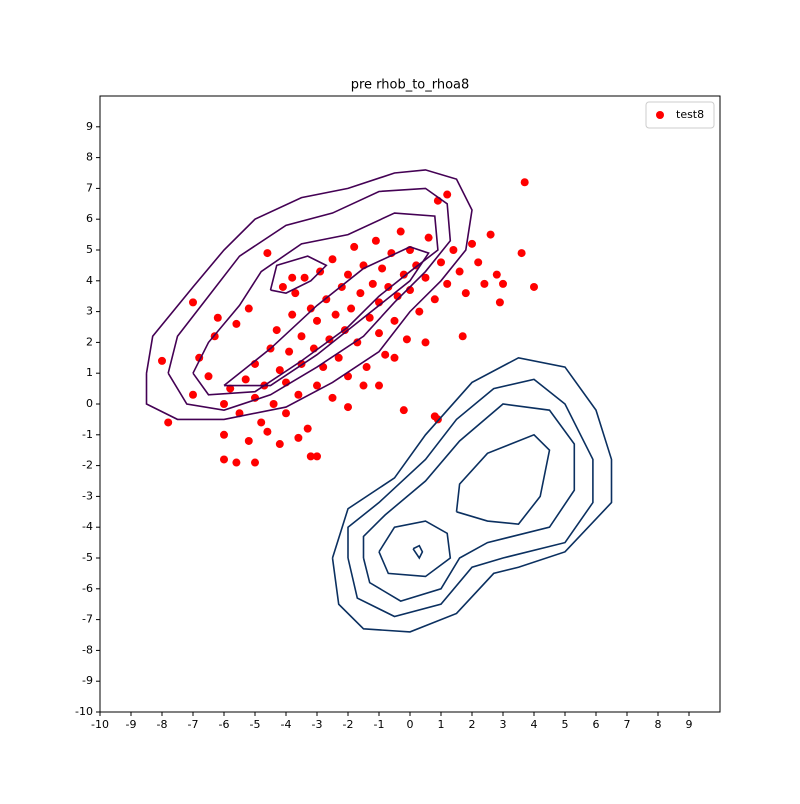 The width and height of the screenshot is (800, 804). What do you see at coordinates (255, 724) in the screenshot?
I see `x-tick-label: -5` at bounding box center [255, 724].